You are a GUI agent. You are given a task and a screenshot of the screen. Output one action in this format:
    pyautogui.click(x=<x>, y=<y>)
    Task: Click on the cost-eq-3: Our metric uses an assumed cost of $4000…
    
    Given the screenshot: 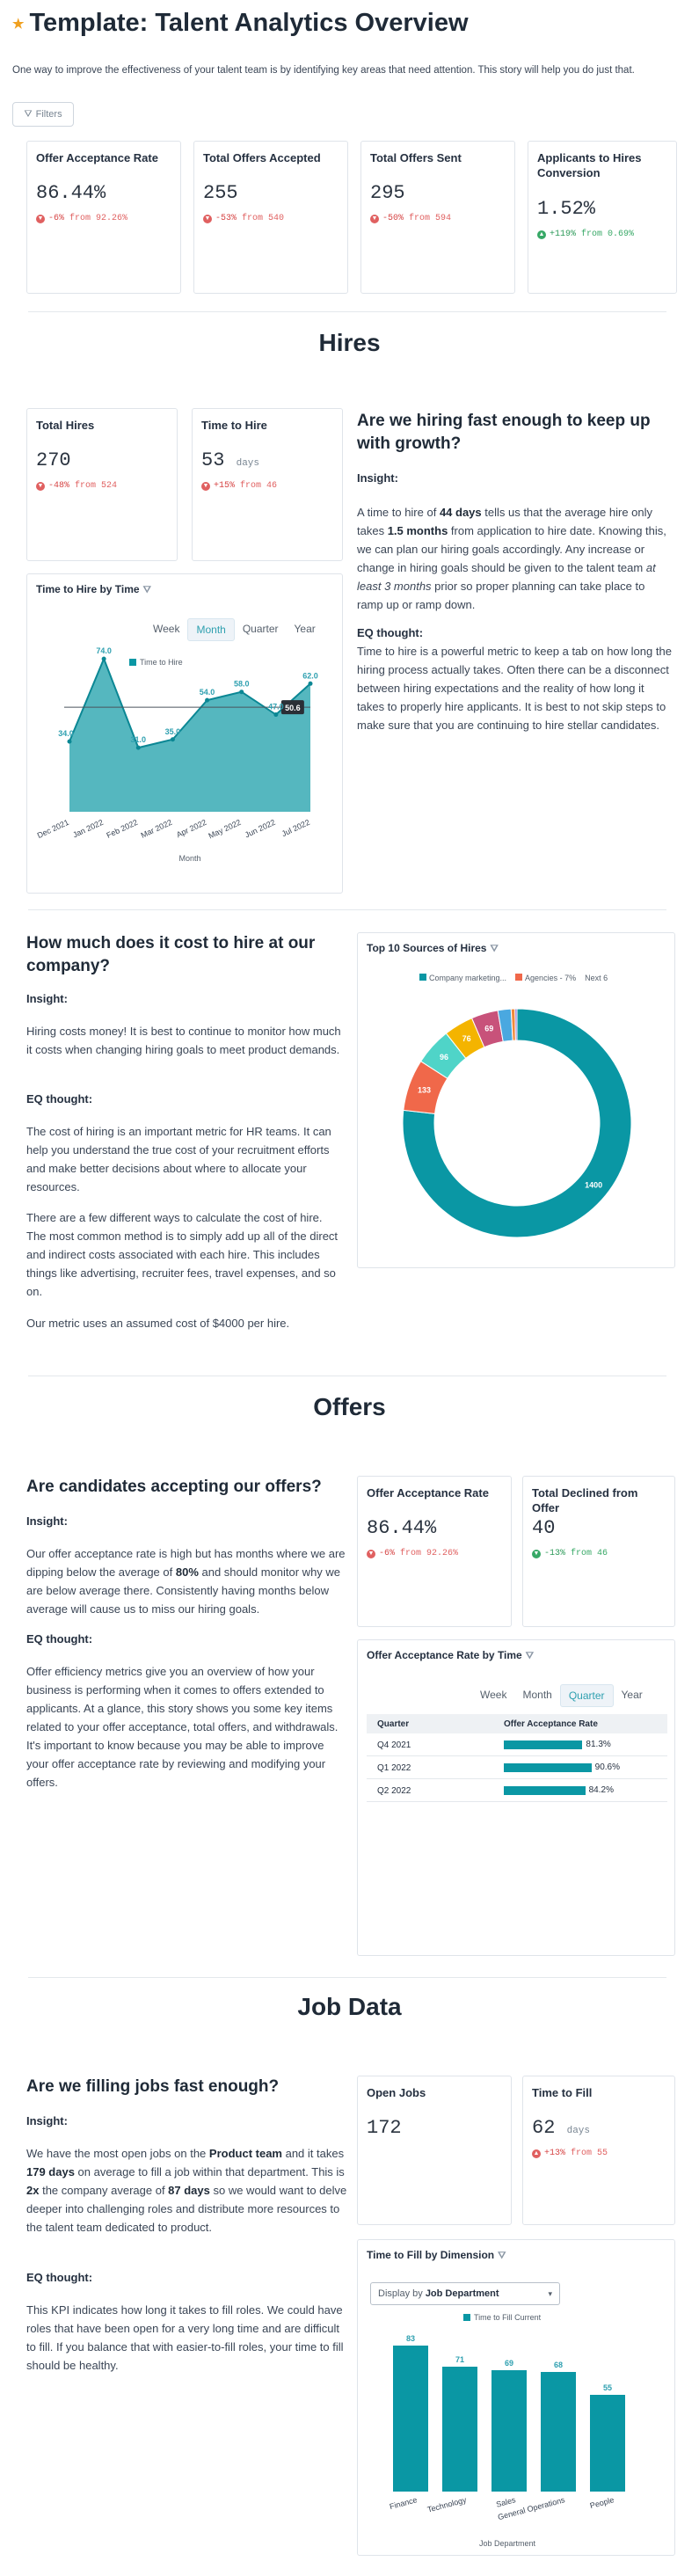 What is the action you would take?
    pyautogui.click(x=158, y=1323)
    